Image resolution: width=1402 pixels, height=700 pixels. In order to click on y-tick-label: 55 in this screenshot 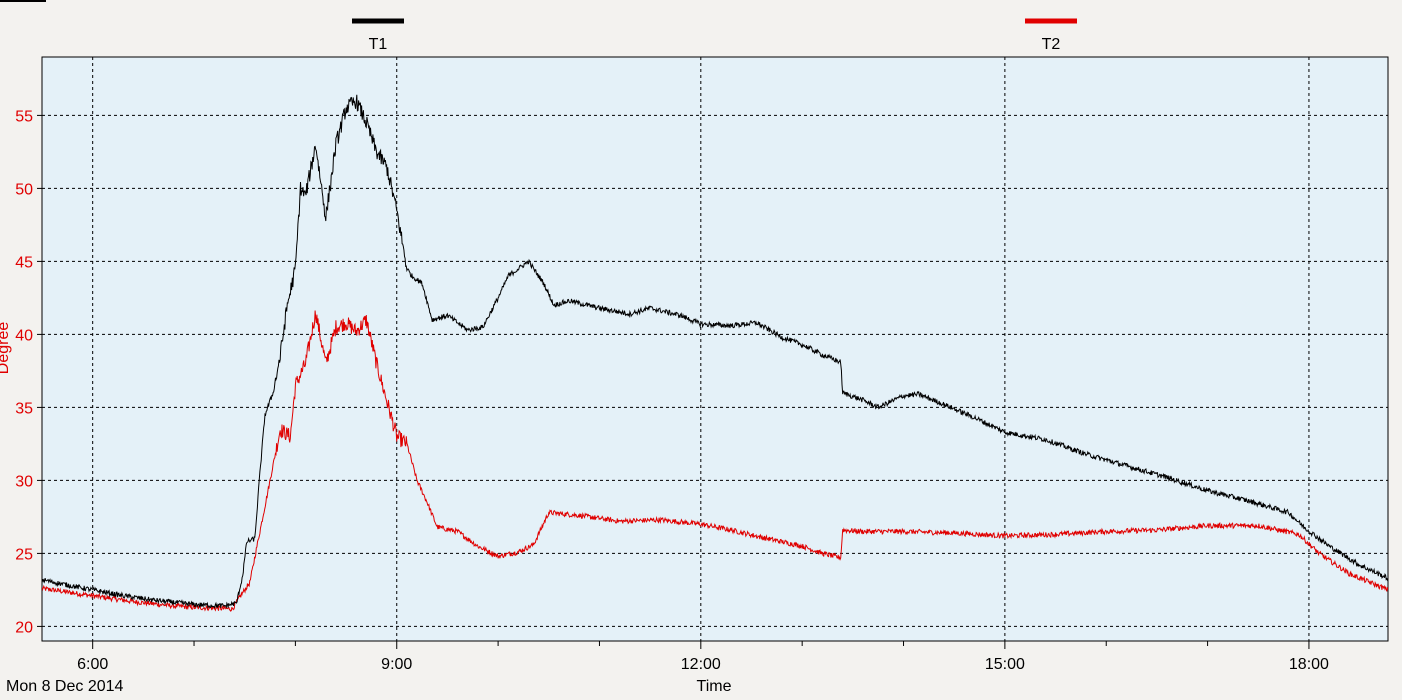, I will do `click(24, 116)`.